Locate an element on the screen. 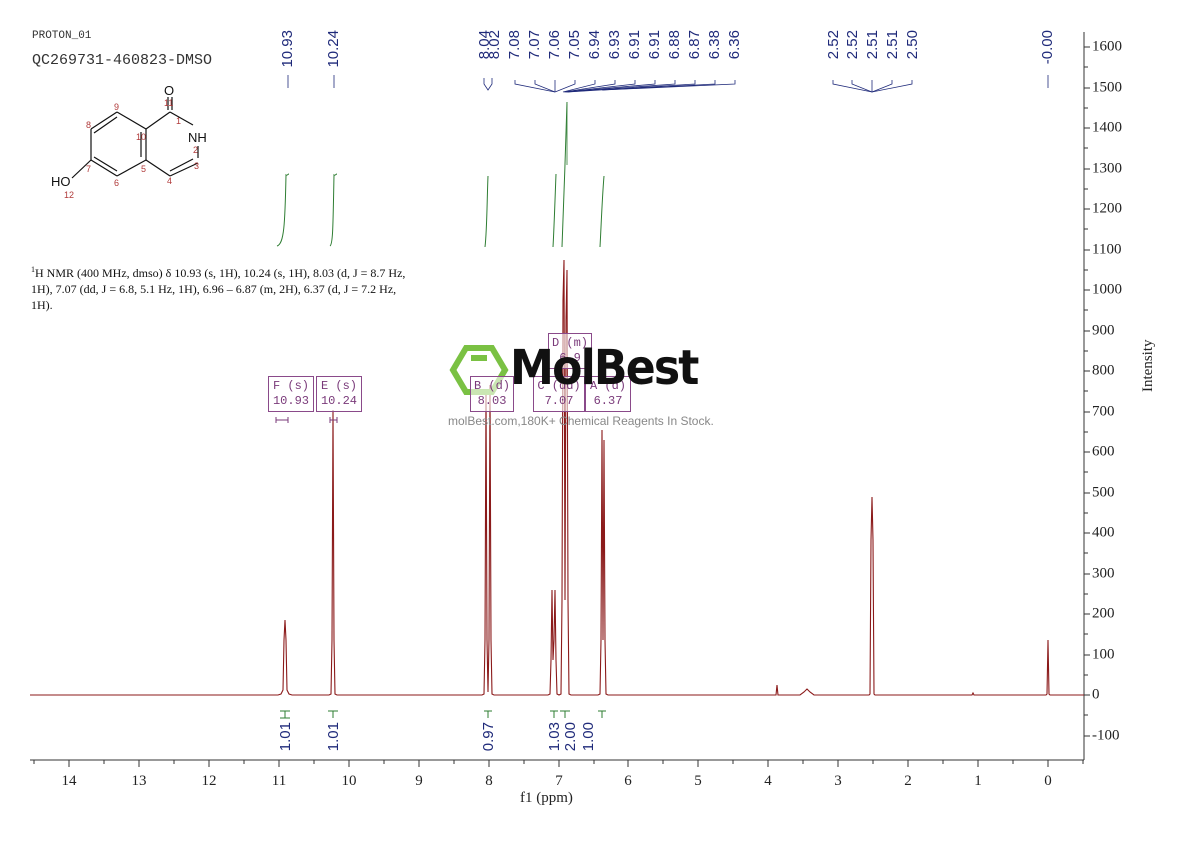 The height and width of the screenshot is (841, 1190). peak-label-dmso-1: 2.52 is located at coordinates (852, 45).